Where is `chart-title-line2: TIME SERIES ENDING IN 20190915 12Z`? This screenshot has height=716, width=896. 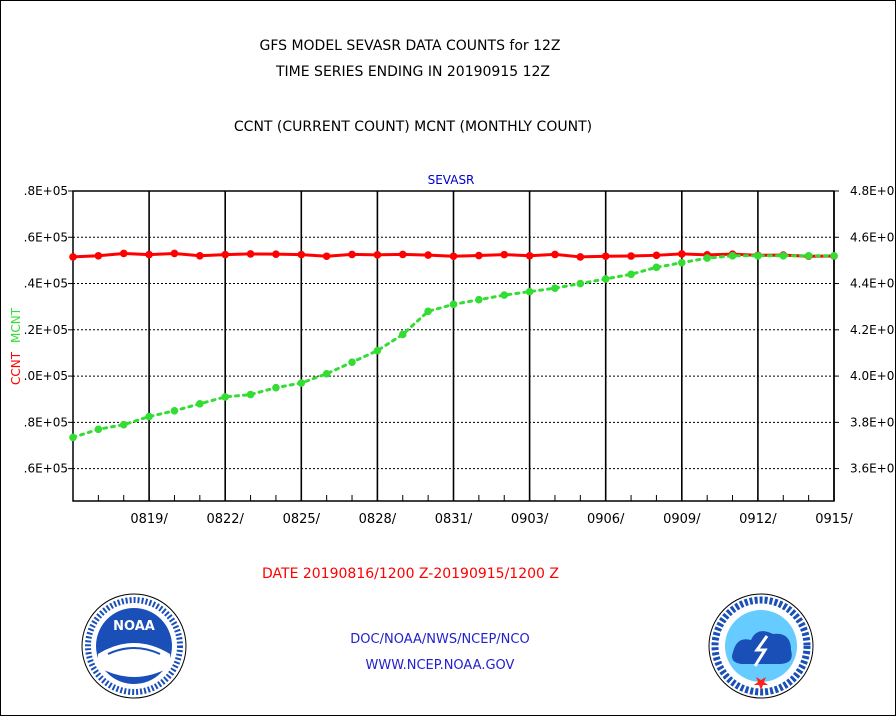
chart-title-line2: TIME SERIES ENDING IN 20190915 12Z is located at coordinates (413, 72).